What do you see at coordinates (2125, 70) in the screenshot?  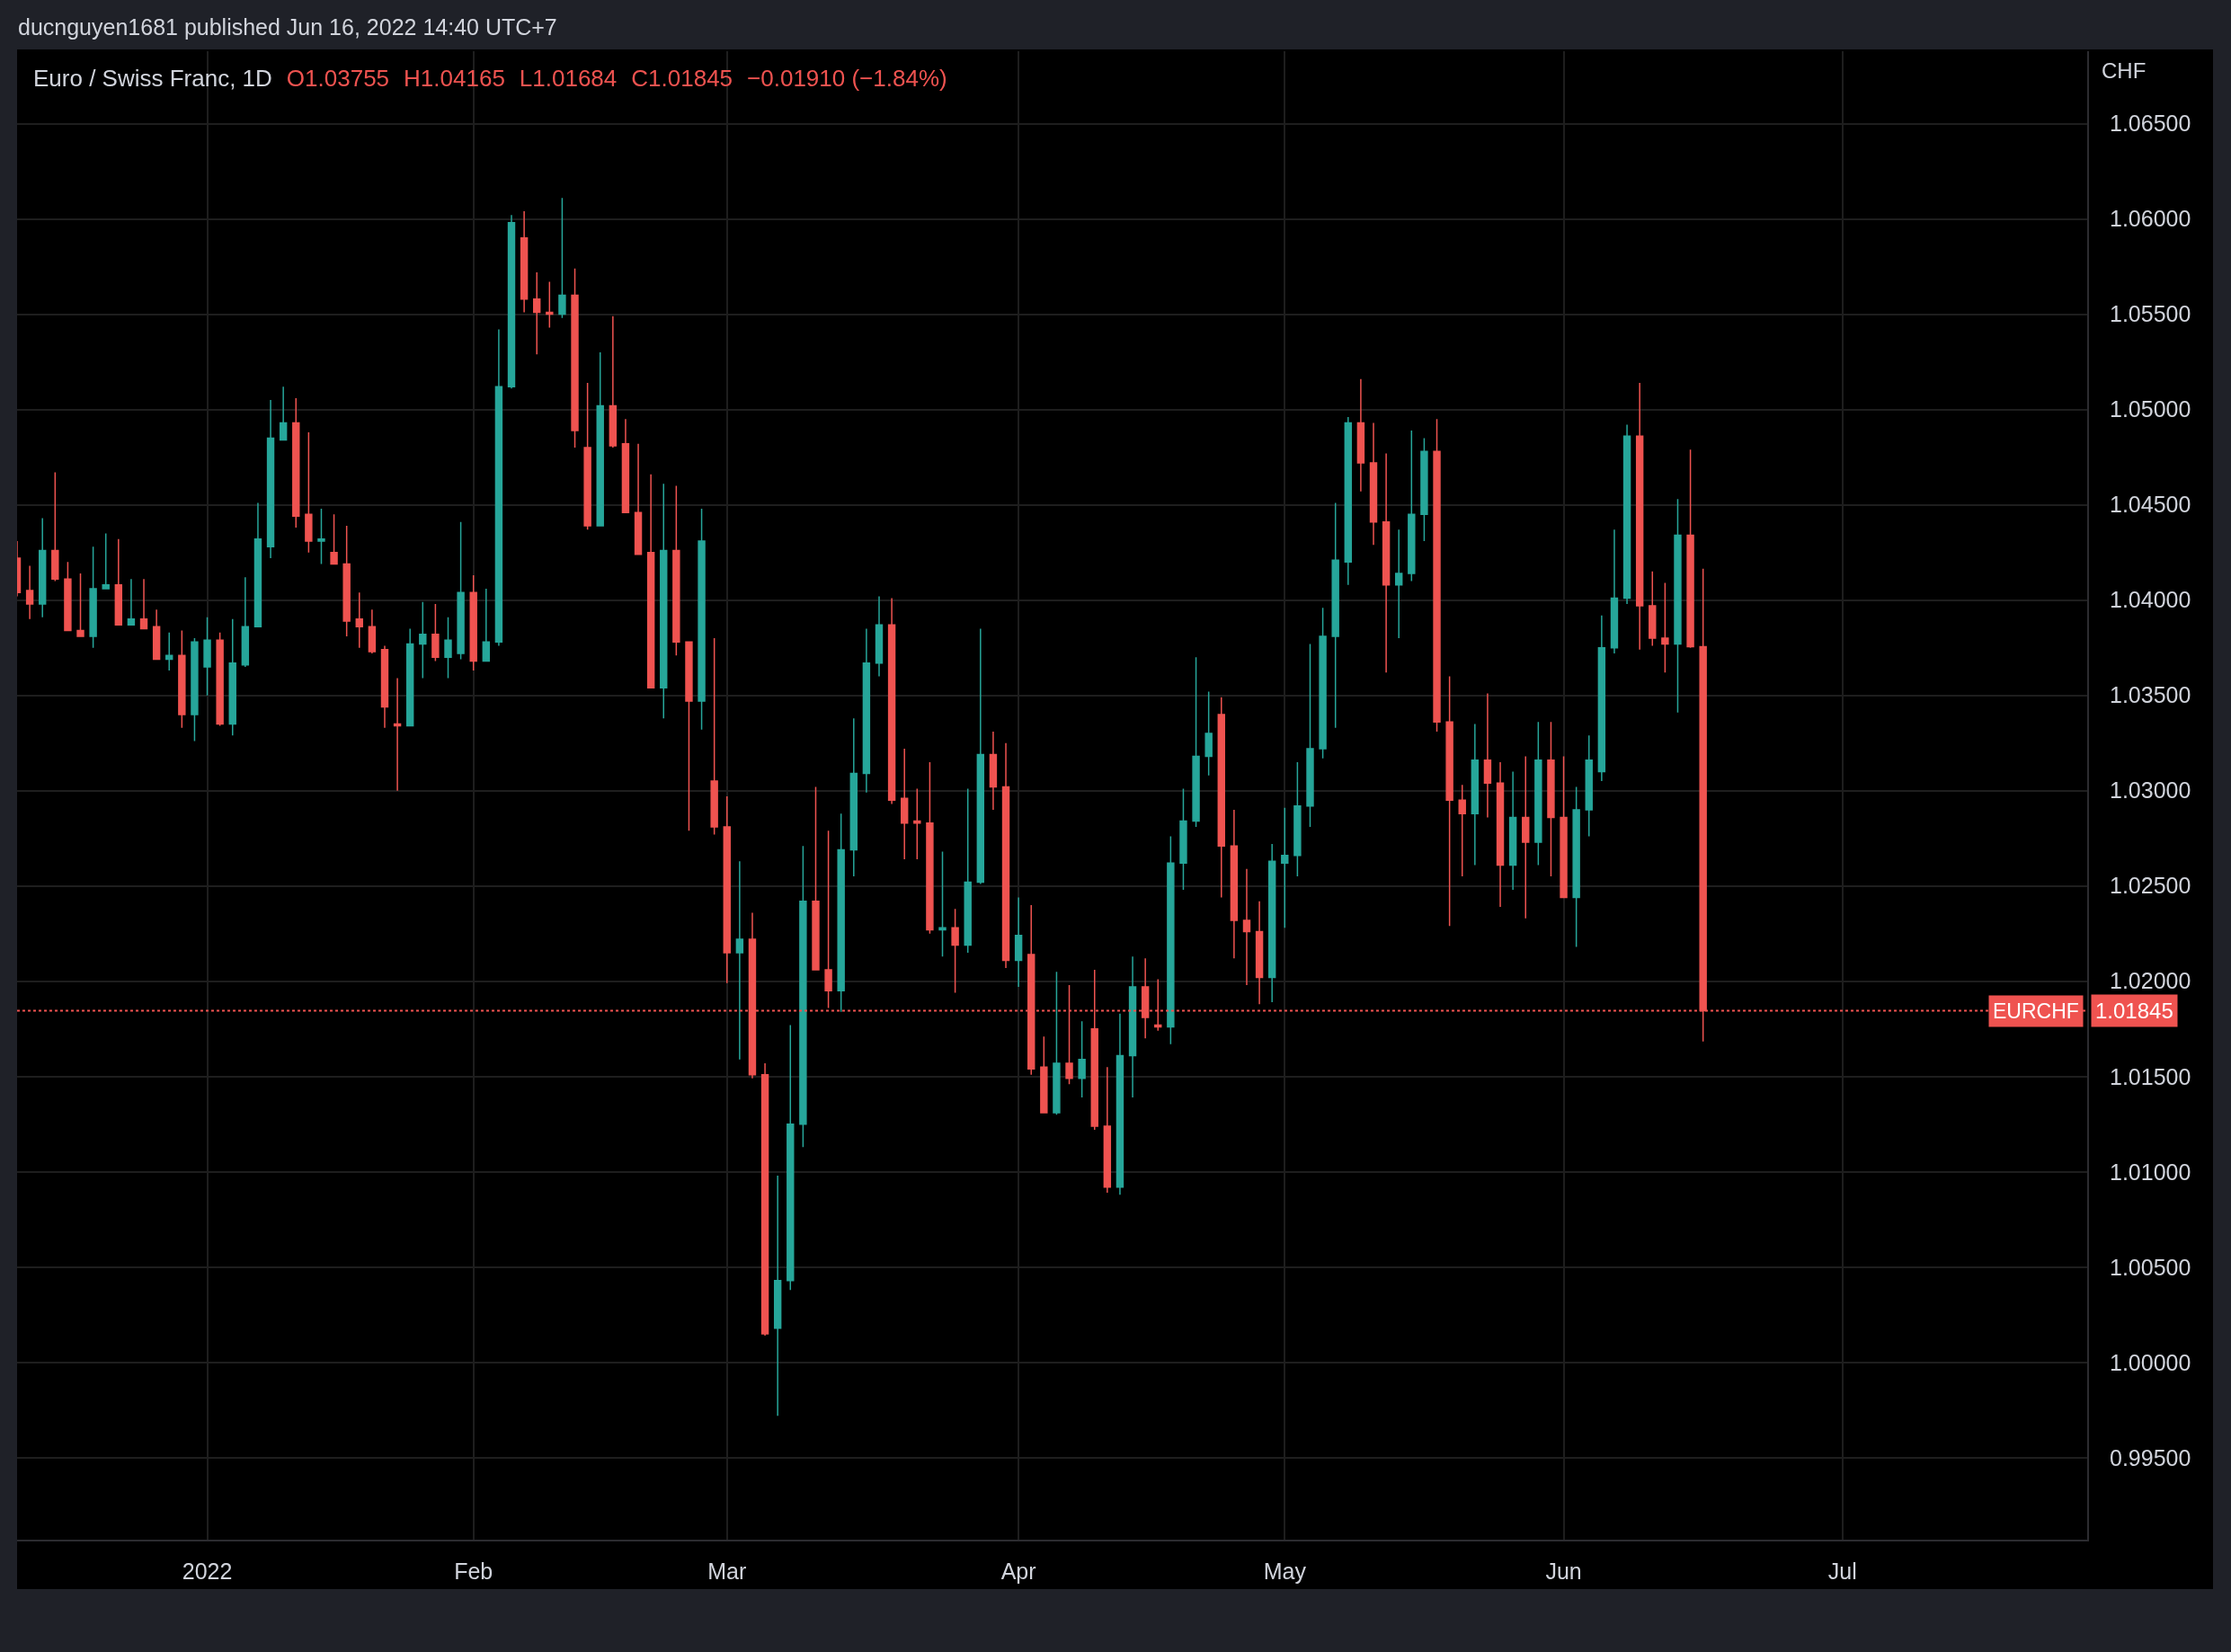 I see `y-axis-title: CHF` at bounding box center [2125, 70].